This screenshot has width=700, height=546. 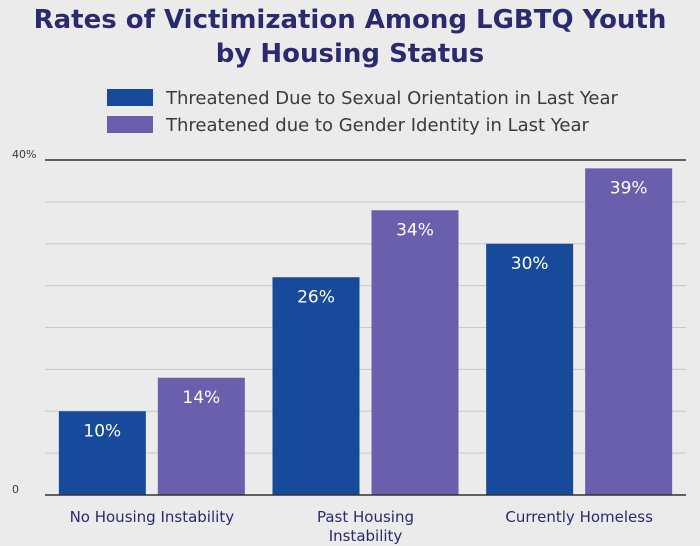 What do you see at coordinates (579, 517) in the screenshot?
I see `category-label: Currently Homeless` at bounding box center [579, 517].